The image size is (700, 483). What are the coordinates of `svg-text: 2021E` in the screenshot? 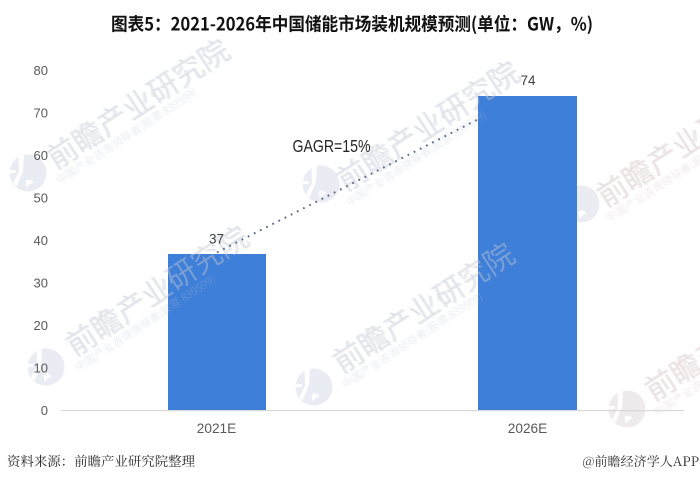 It's located at (217, 428).